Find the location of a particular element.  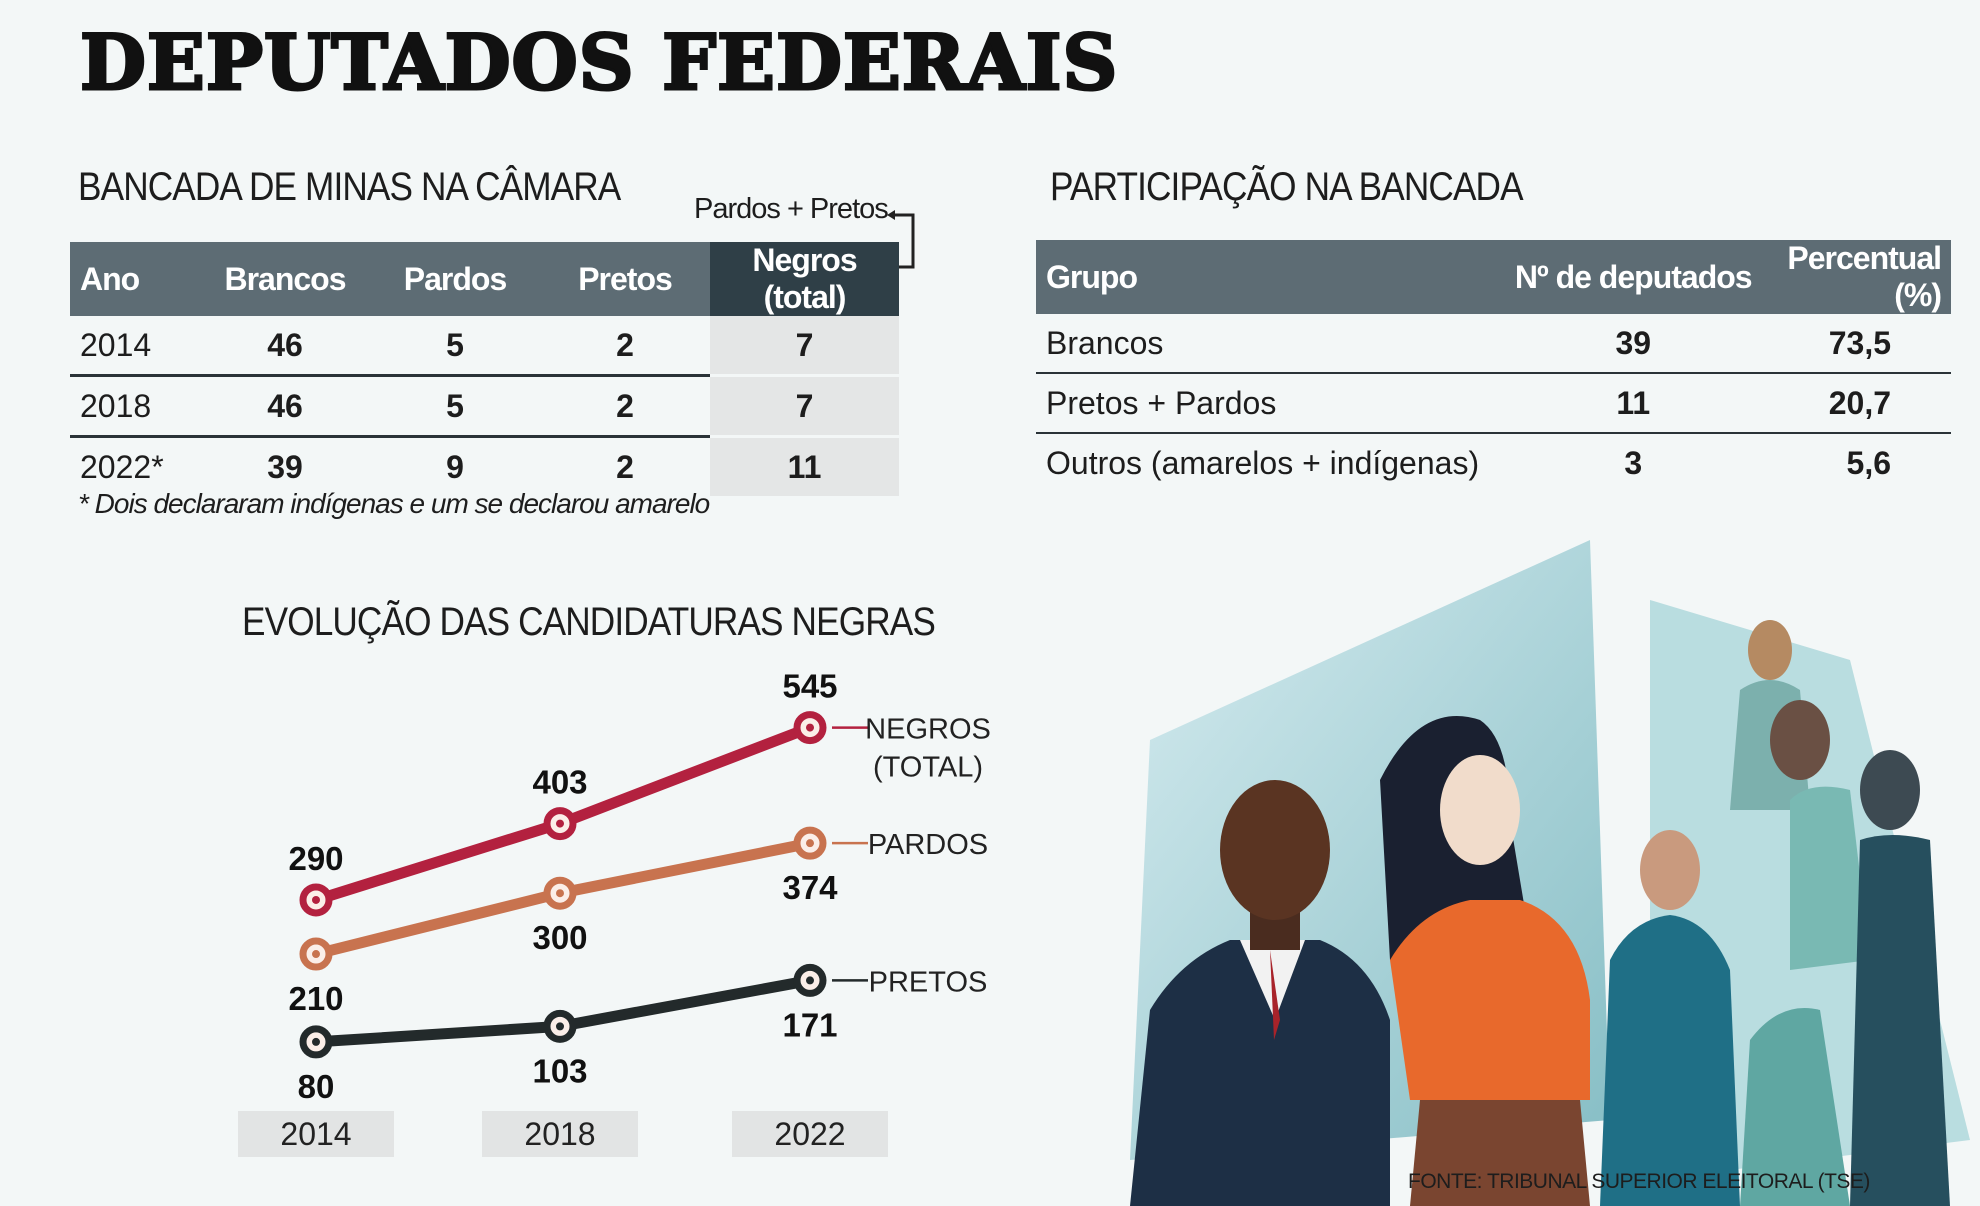

col-grupo: Grupo is located at coordinates (1263, 277).